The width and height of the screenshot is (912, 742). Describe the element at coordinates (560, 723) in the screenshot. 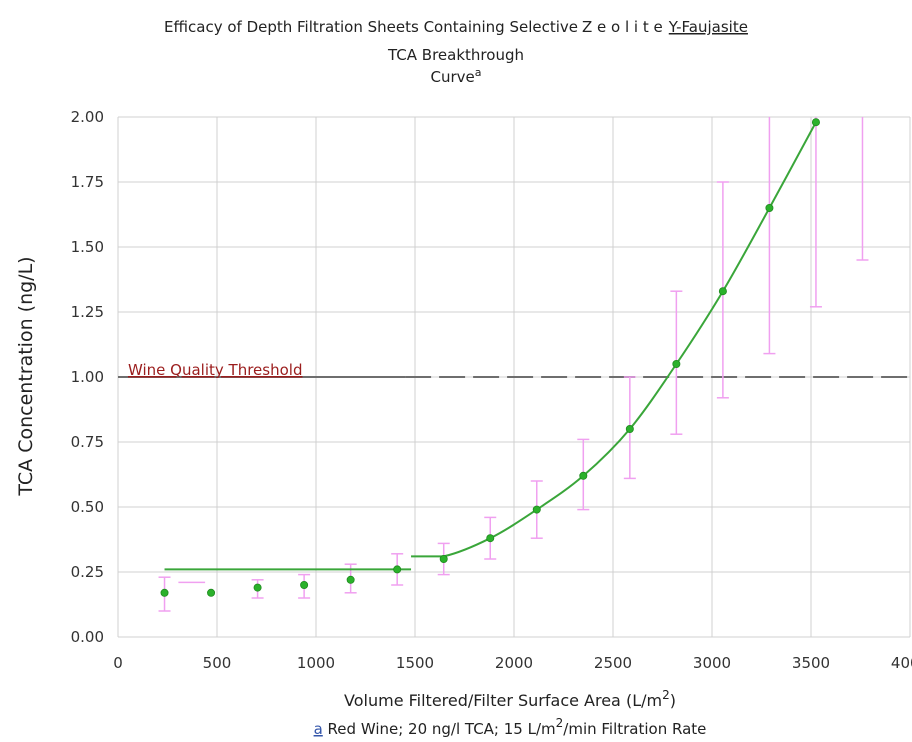

I see `footnote-sup: 2` at that location.